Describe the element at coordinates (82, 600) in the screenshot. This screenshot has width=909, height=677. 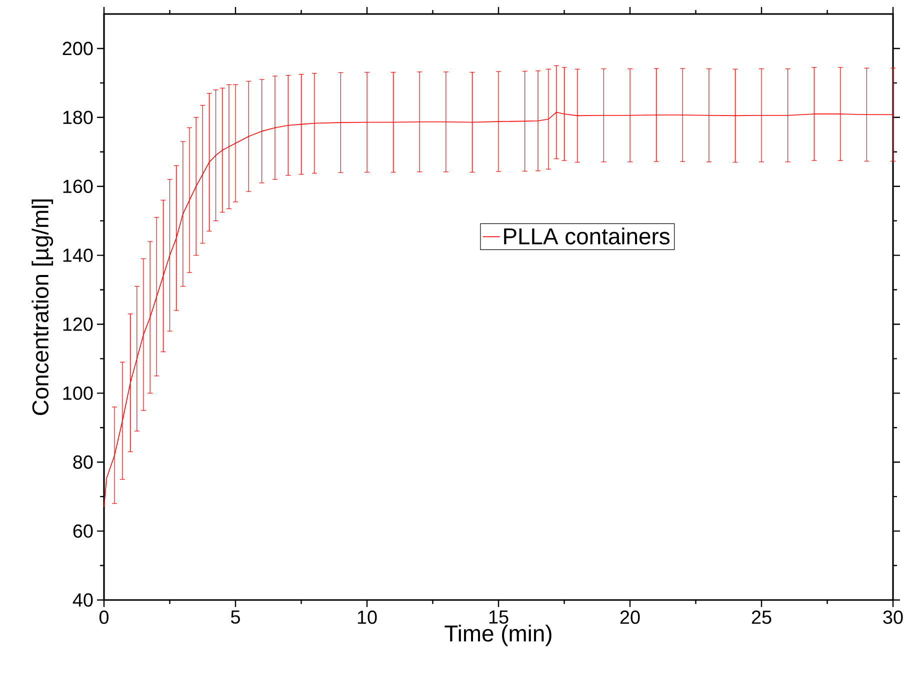
I see `y-tick-label: 40` at that location.